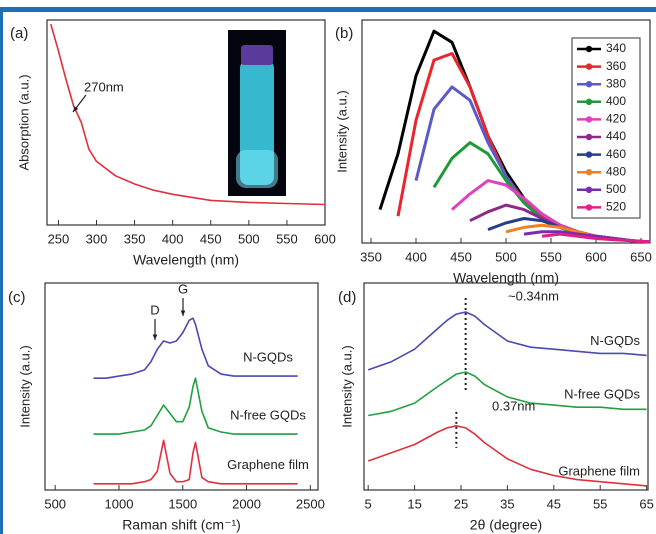  I want to click on legend-label: 400, so click(616, 101).